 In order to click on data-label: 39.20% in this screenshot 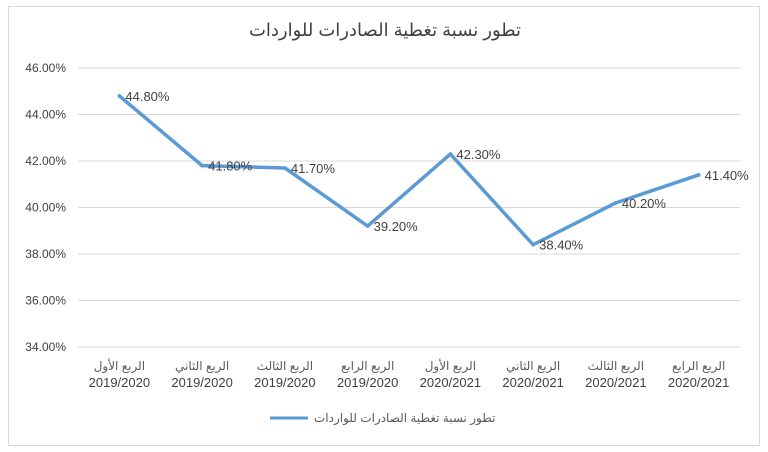, I will do `click(396, 226)`.